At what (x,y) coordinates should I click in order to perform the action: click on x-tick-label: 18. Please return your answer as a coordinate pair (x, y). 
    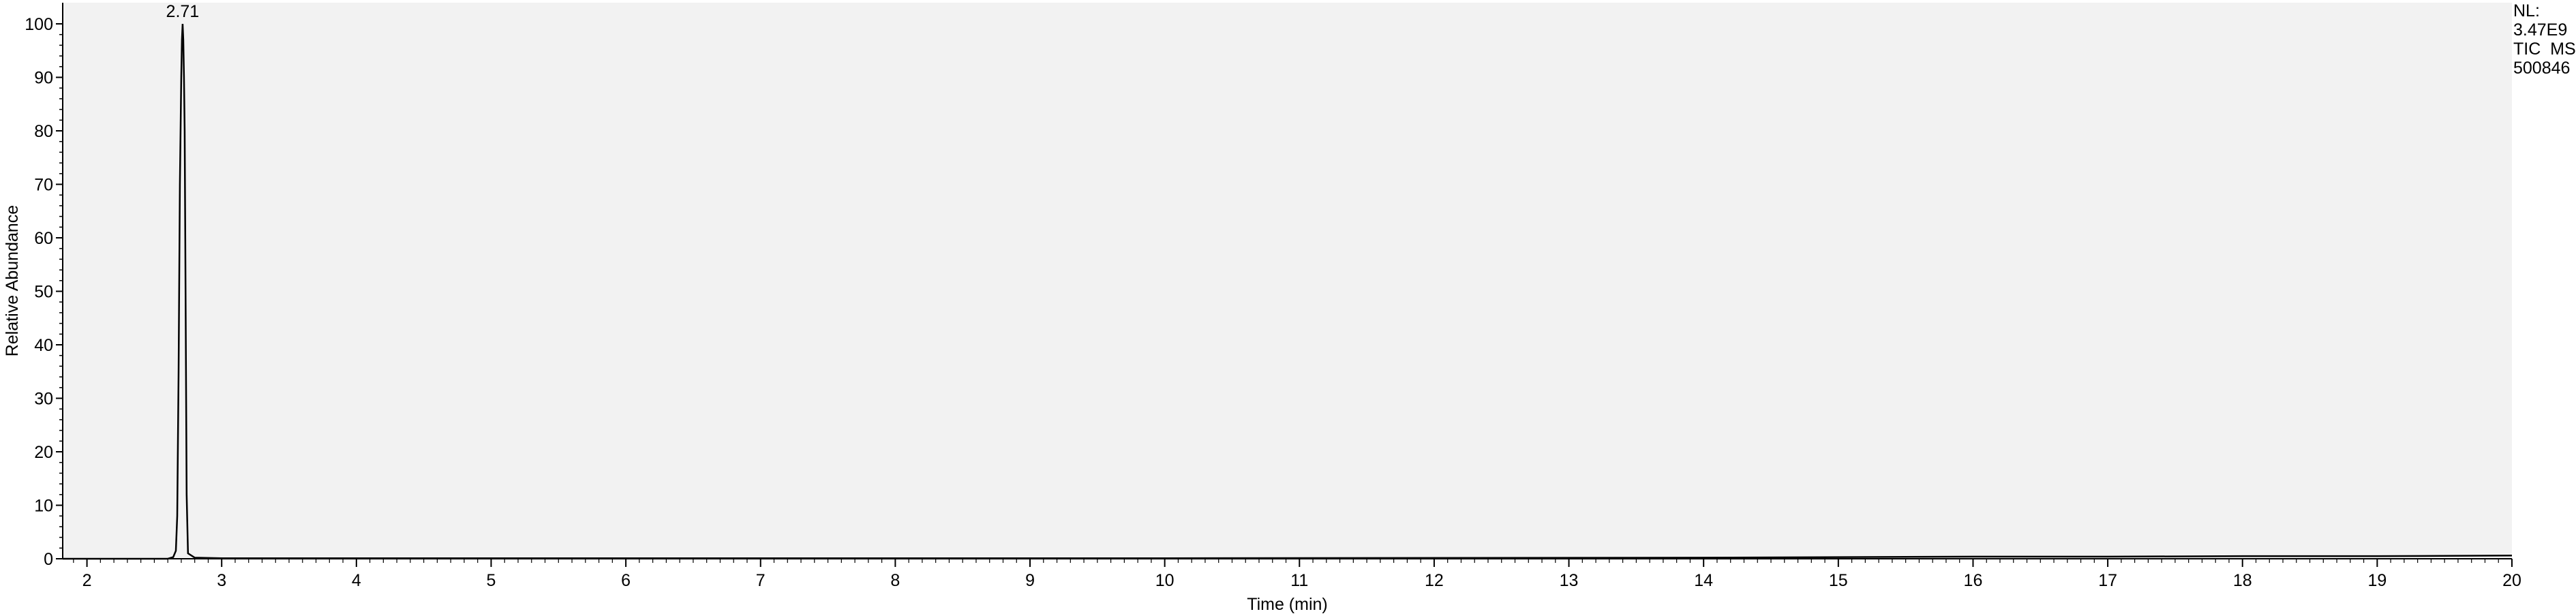
    Looking at the image, I should click on (2242, 580).